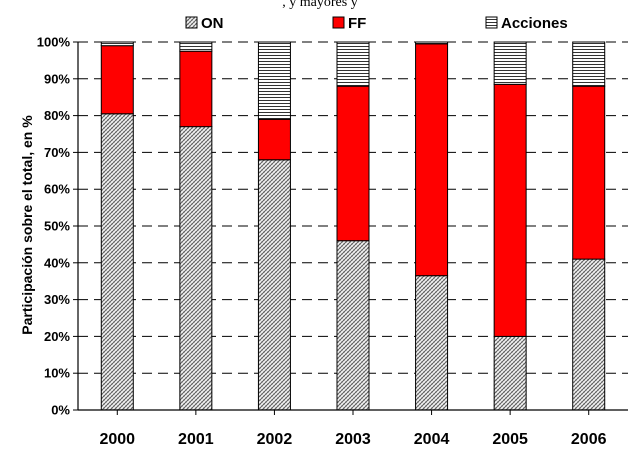 Image resolution: width=634 pixels, height=450 pixels. What do you see at coordinates (376, 23) in the screenshot?
I see `legend: ON FF Acciones` at bounding box center [376, 23].